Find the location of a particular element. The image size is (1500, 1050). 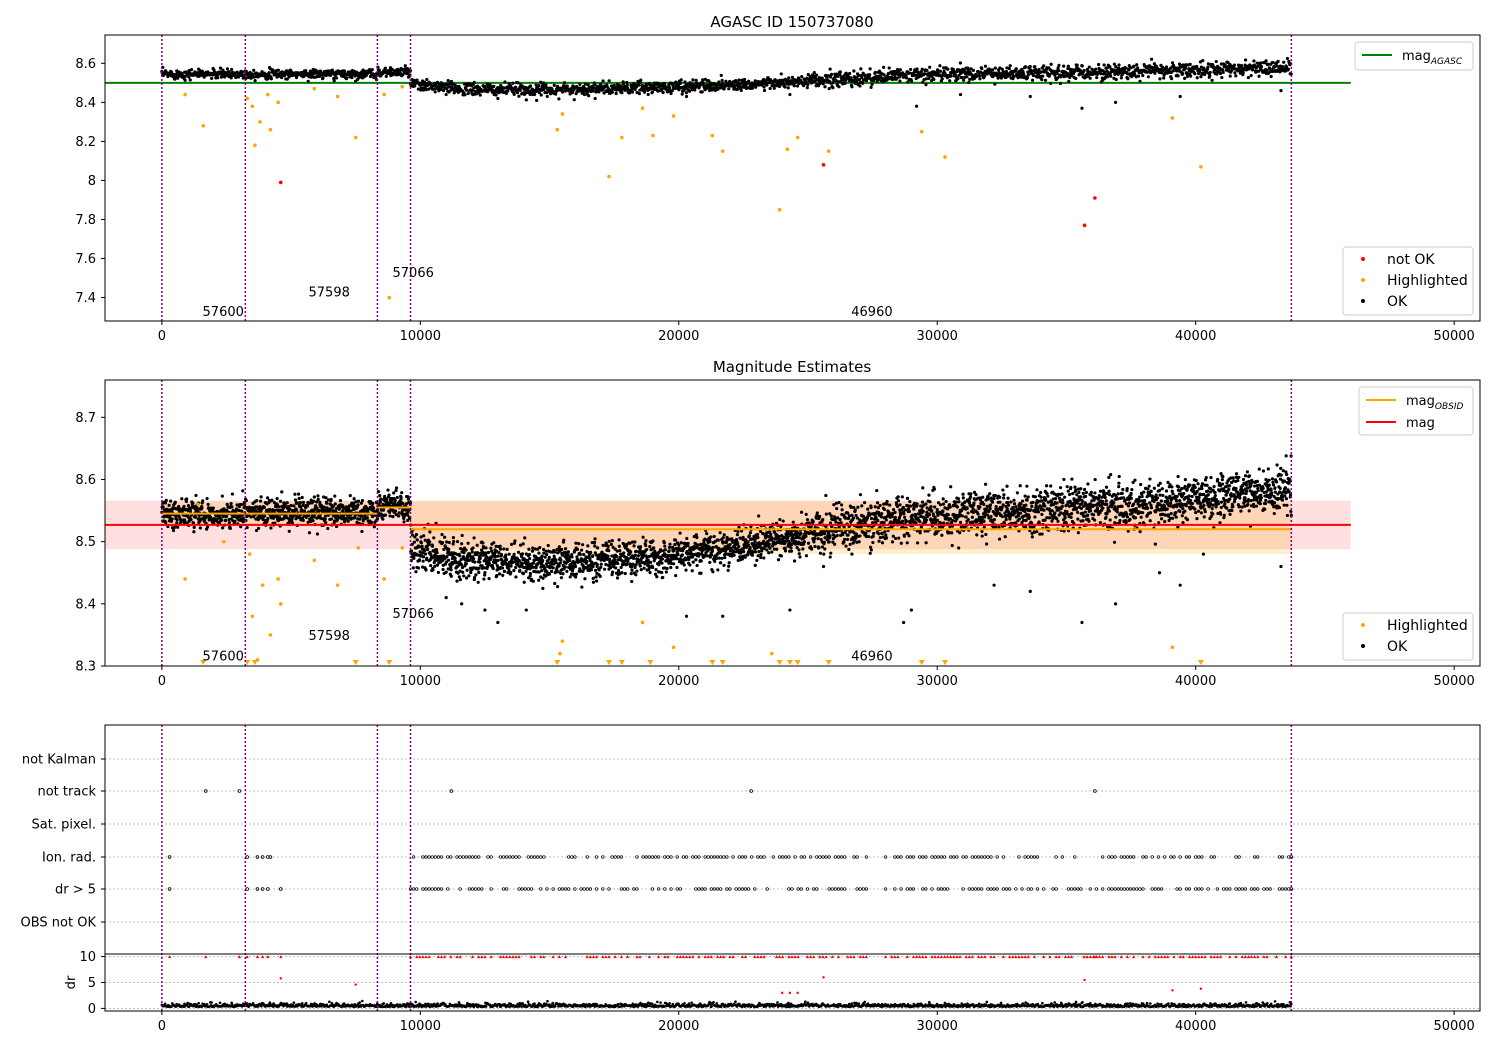

agasc-xtick-label: 0 is located at coordinates (162, 336).